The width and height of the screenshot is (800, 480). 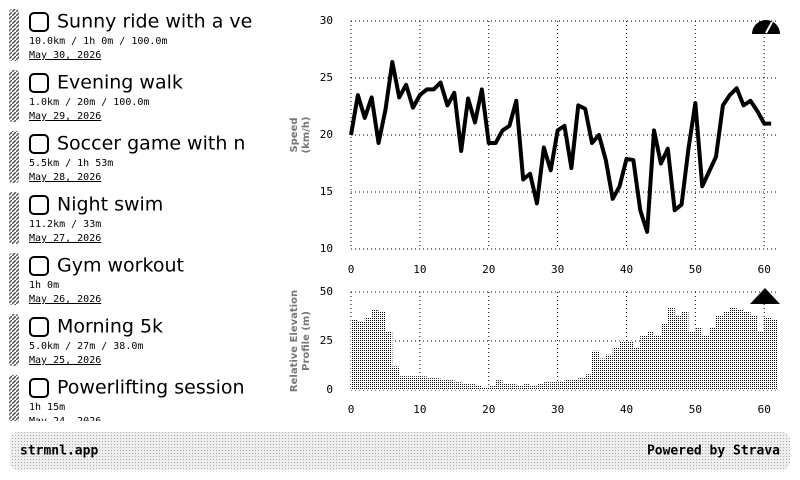 I want to click on footer-right: Powered by Strava, so click(x=713, y=451).